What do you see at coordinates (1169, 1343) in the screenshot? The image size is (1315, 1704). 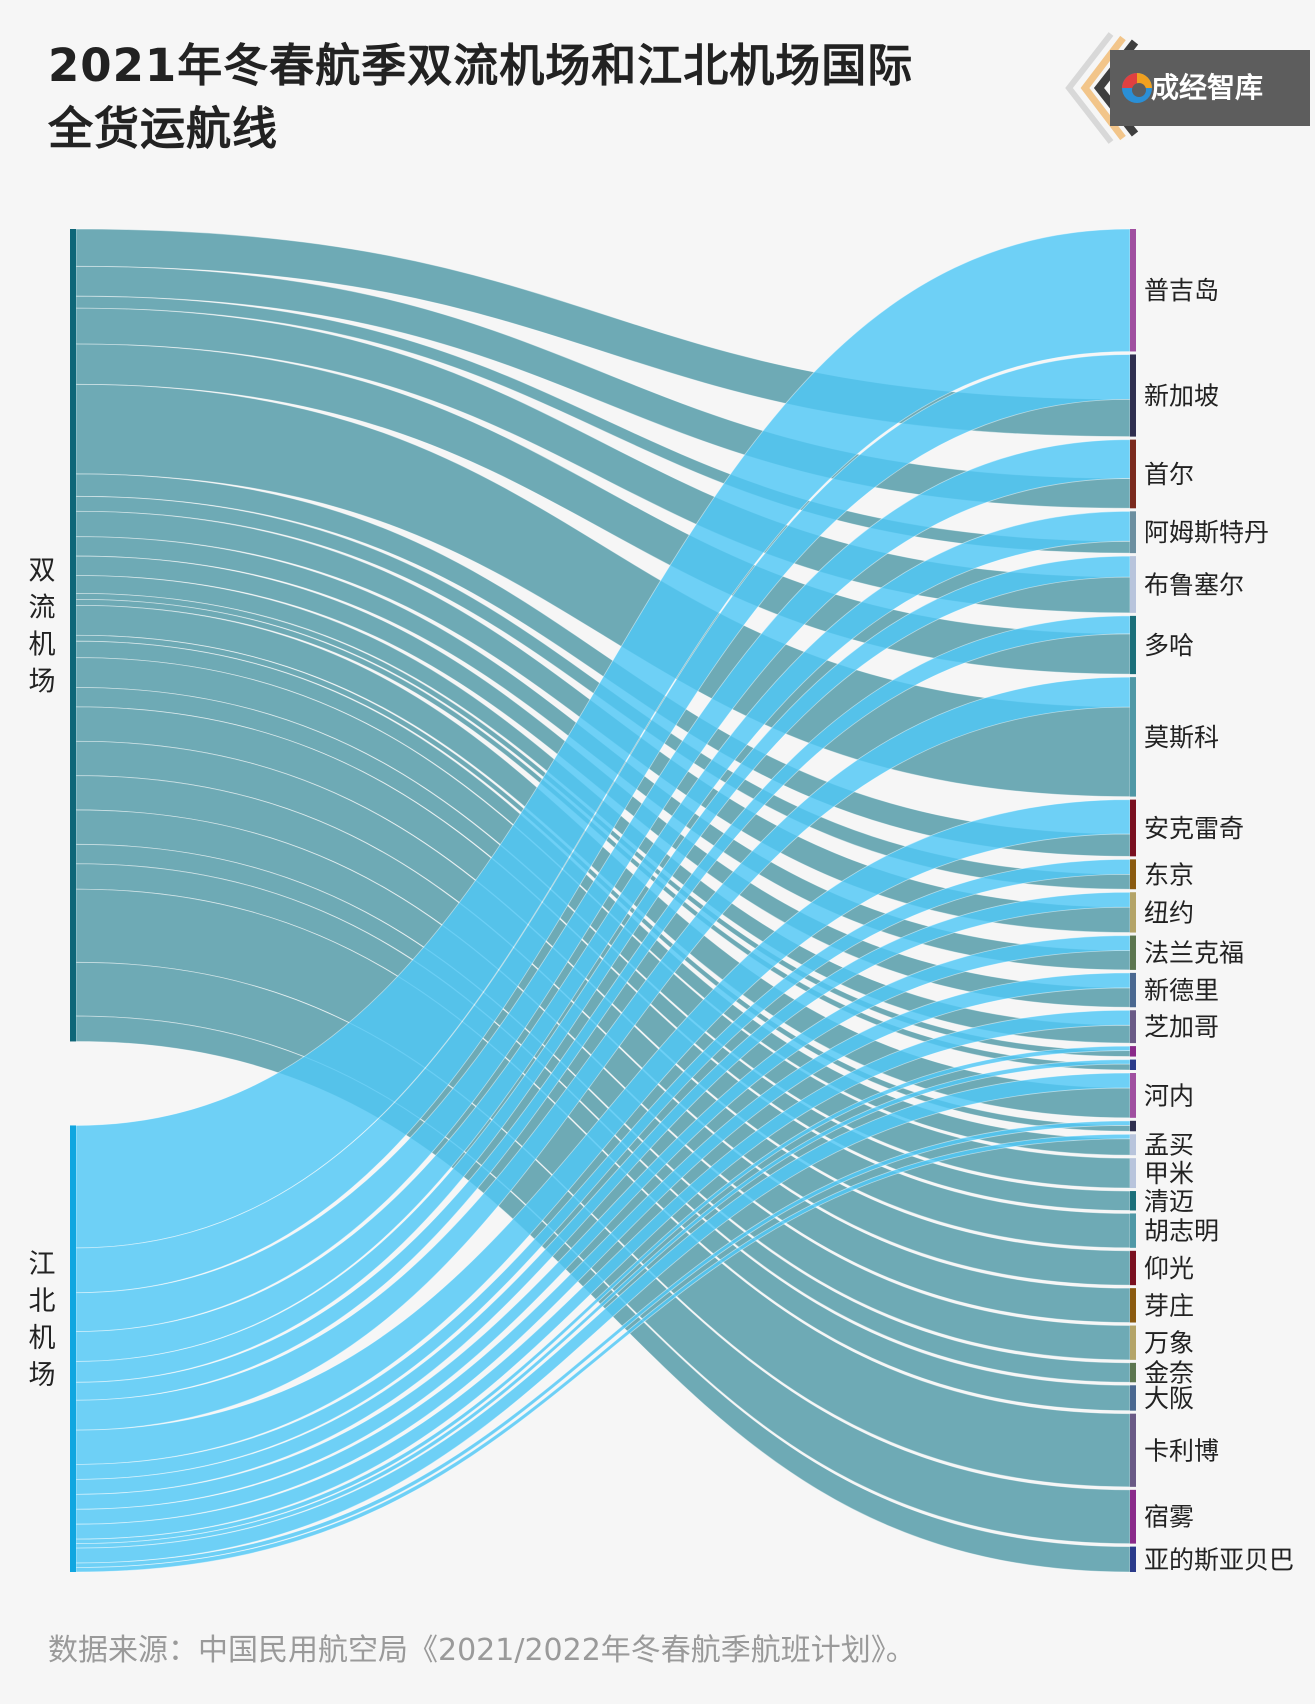 I see `target-label: 万象` at bounding box center [1169, 1343].